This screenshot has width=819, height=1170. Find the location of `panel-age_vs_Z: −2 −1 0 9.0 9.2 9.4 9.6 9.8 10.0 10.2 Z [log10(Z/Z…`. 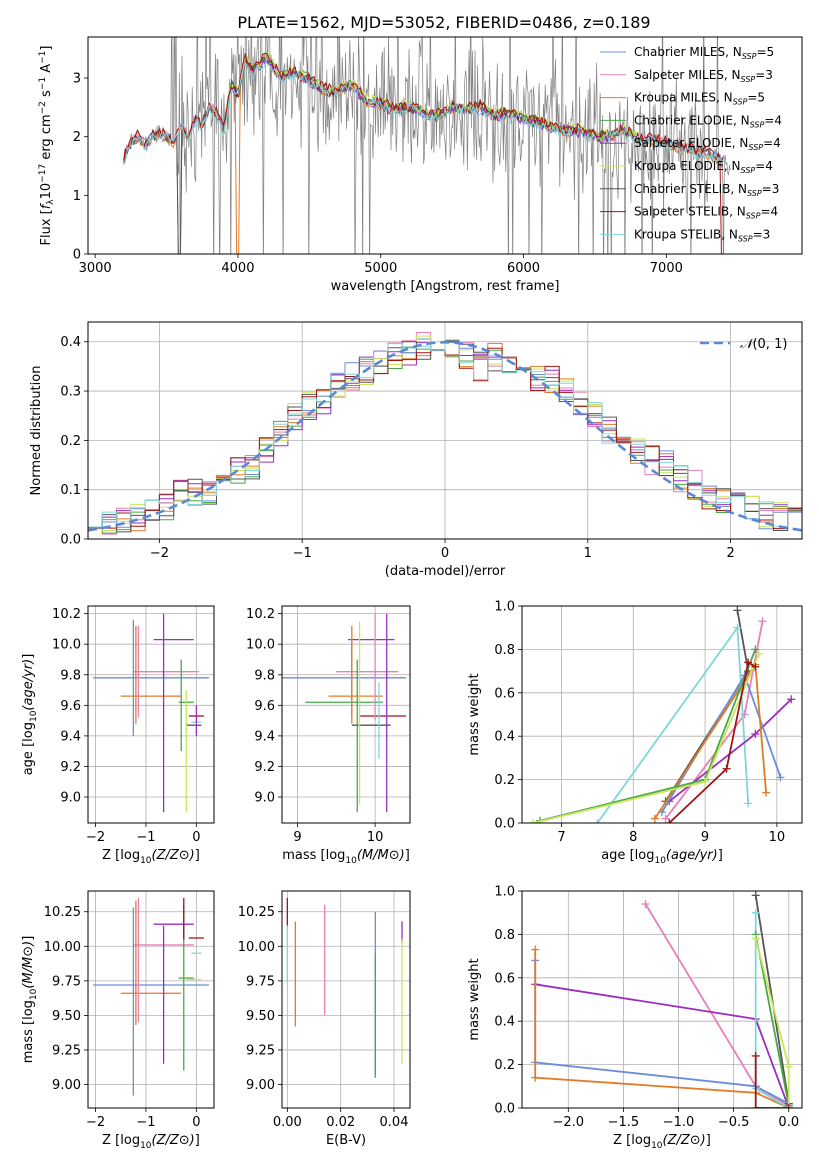

panel-age_vs_Z: −2 −1 0 9.0 9.2 9.4 9.6 9.8 10.0 10.2 Z [log10(Z/Z… is located at coordinates (118, 735).